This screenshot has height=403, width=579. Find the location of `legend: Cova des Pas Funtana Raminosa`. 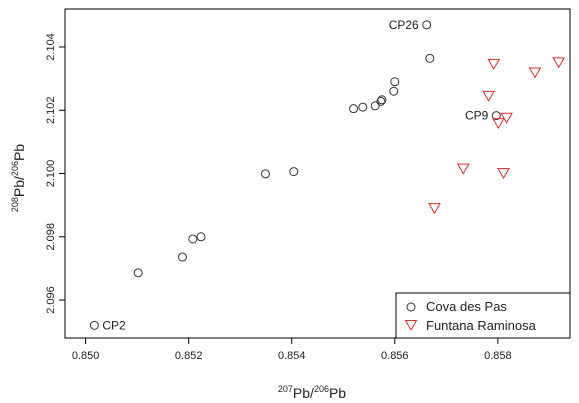

legend: Cova des Pas Funtana Raminosa is located at coordinates (483, 315).